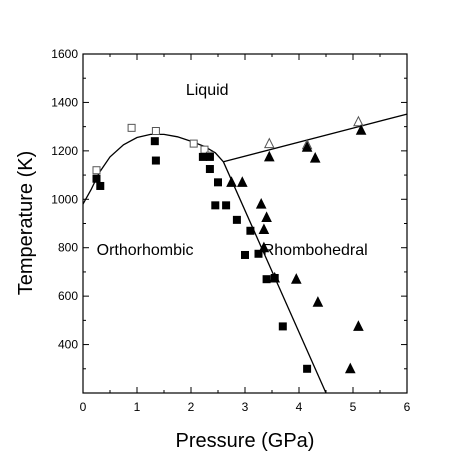  Describe the element at coordinates (145, 250) in the screenshot. I see `region-label-orthorhombic: Orthorhombic` at that location.